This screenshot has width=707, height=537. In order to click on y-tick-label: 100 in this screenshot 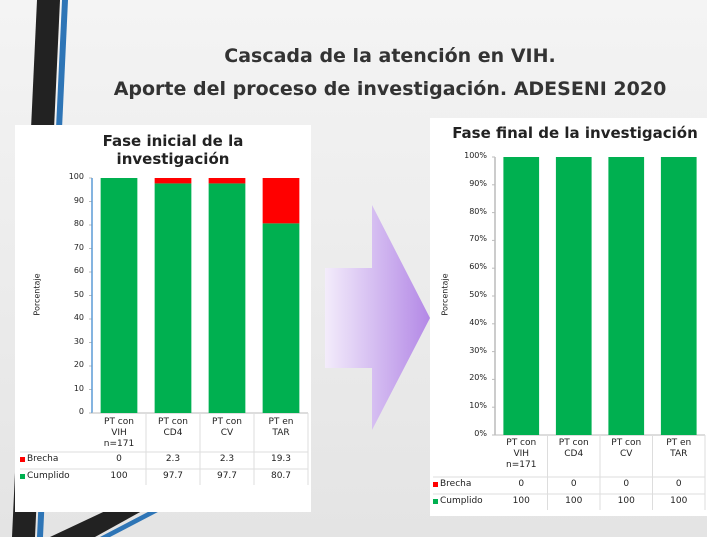, I will do `click(76, 176)`.